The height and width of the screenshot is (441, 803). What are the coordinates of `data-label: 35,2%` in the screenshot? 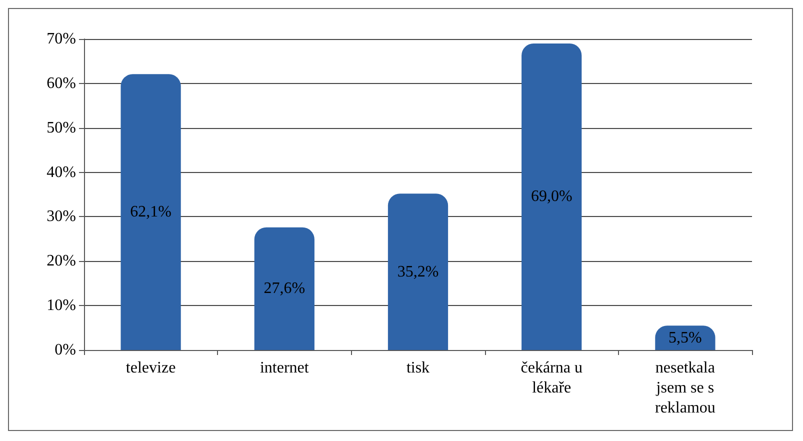 It's located at (418, 271).